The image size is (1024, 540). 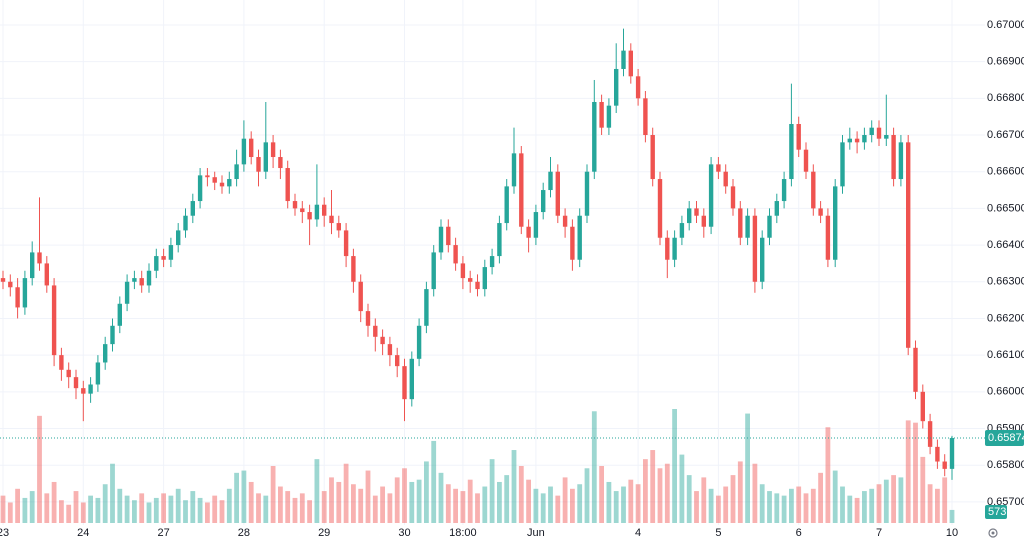 I want to click on x-tick-label: Jun, so click(x=536, y=533).